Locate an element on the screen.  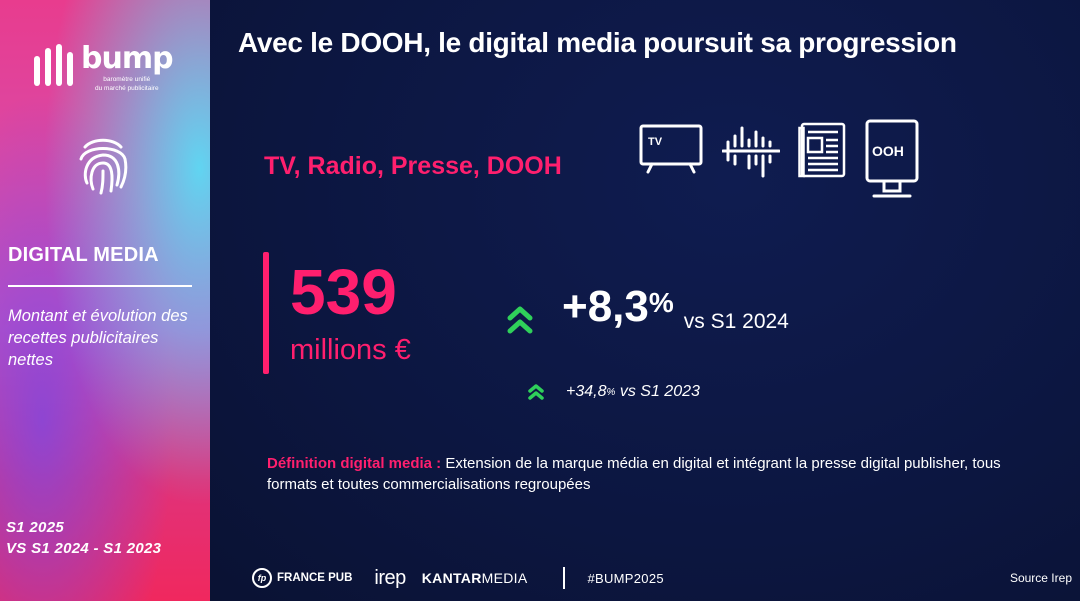
evolution-main-ref: vs S1 2024 is located at coordinates (736, 321).